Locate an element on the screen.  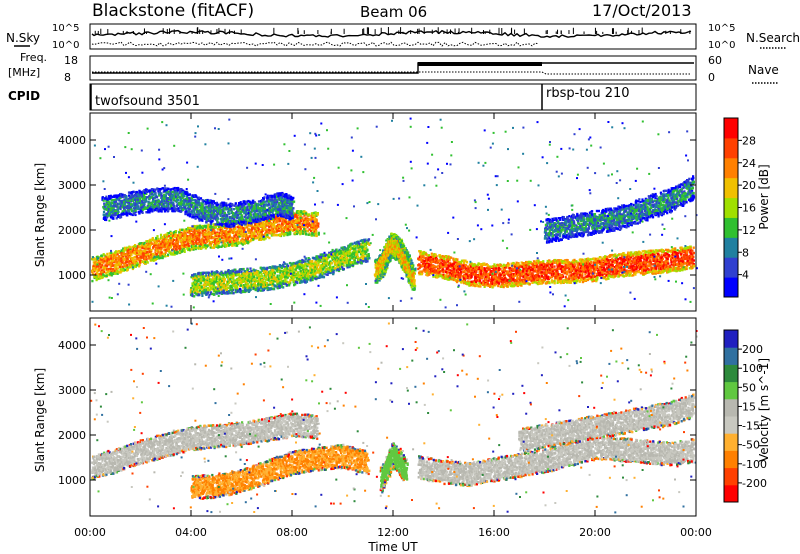
nsearch-tick-top: 10^5 is located at coordinates (721, 28).